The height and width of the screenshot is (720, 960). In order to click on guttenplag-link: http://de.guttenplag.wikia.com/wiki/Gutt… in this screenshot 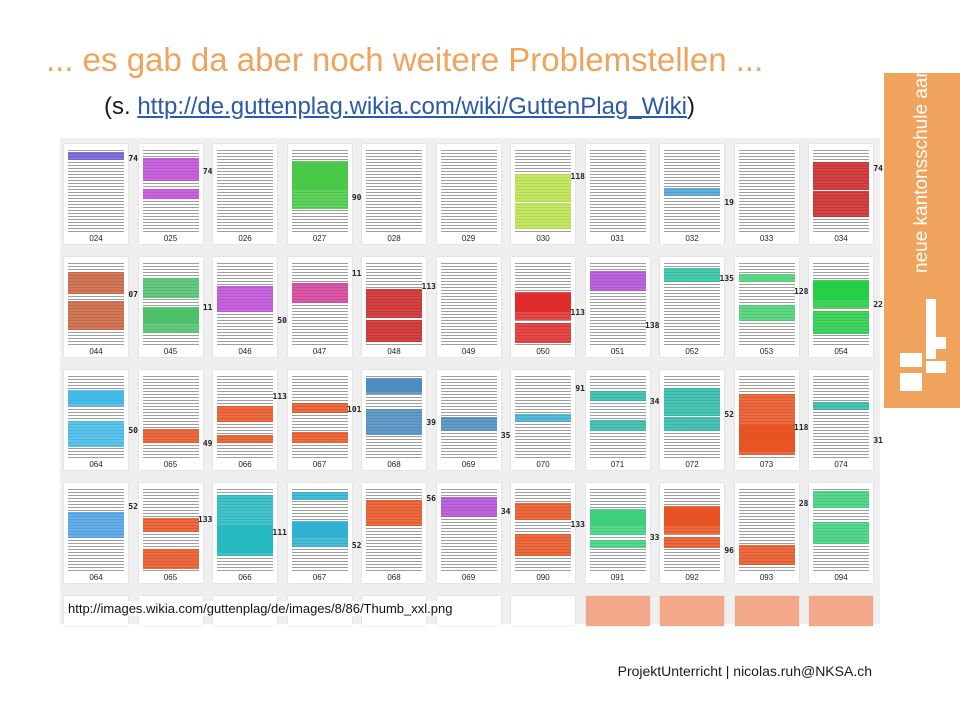, I will do `click(412, 106)`.